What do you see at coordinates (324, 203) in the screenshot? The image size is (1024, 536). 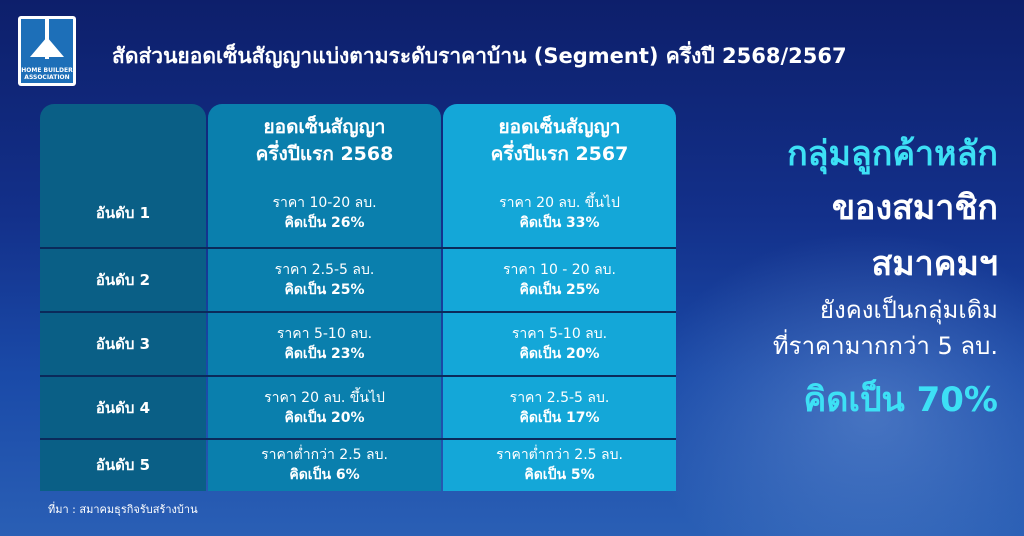 I see `price-range: ราคา 10-20 ลบ.` at bounding box center [324, 203].